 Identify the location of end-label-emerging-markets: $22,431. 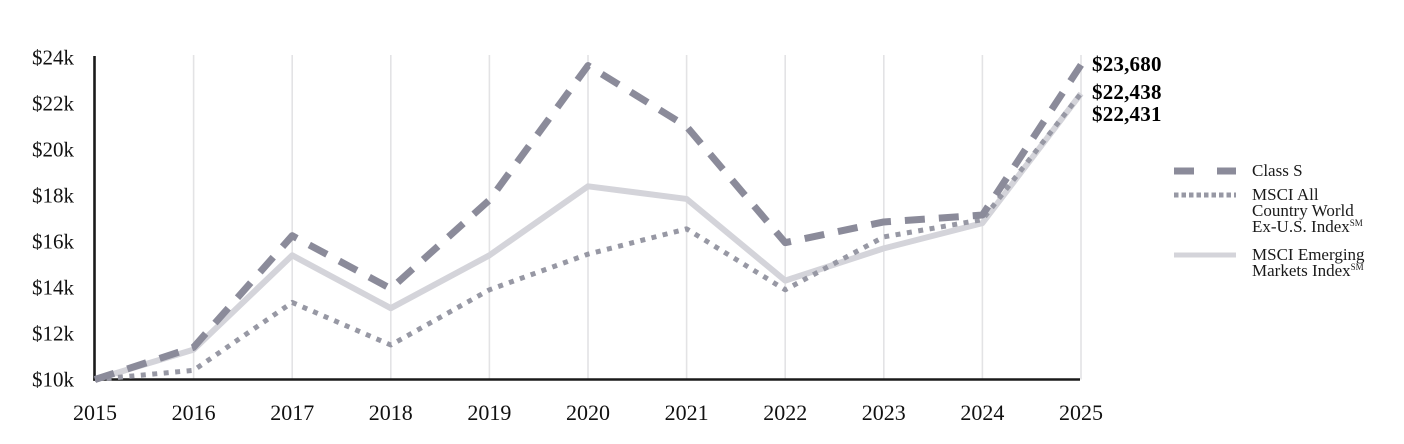
(1127, 114).